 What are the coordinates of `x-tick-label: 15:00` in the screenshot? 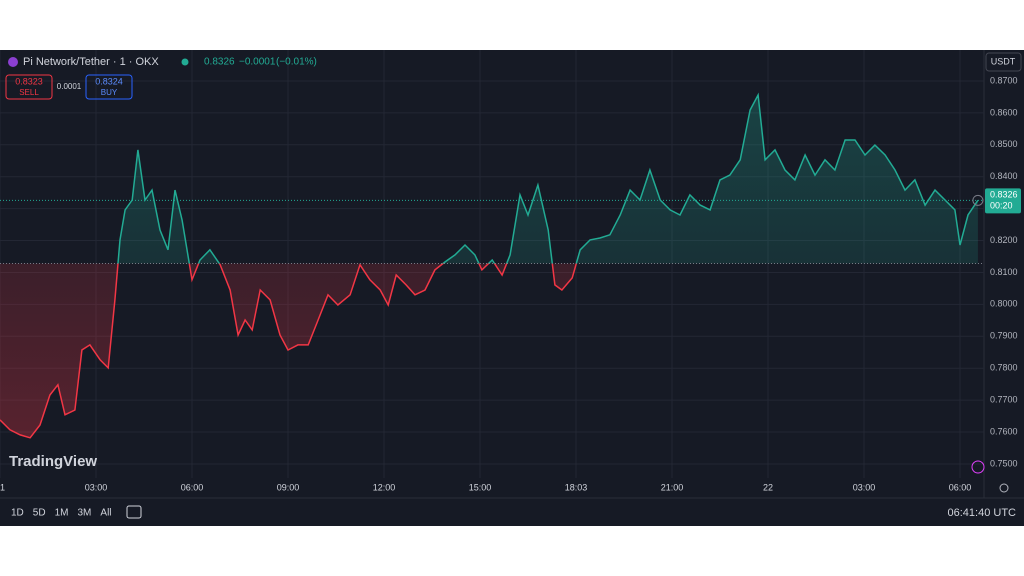 It's located at (480, 487).